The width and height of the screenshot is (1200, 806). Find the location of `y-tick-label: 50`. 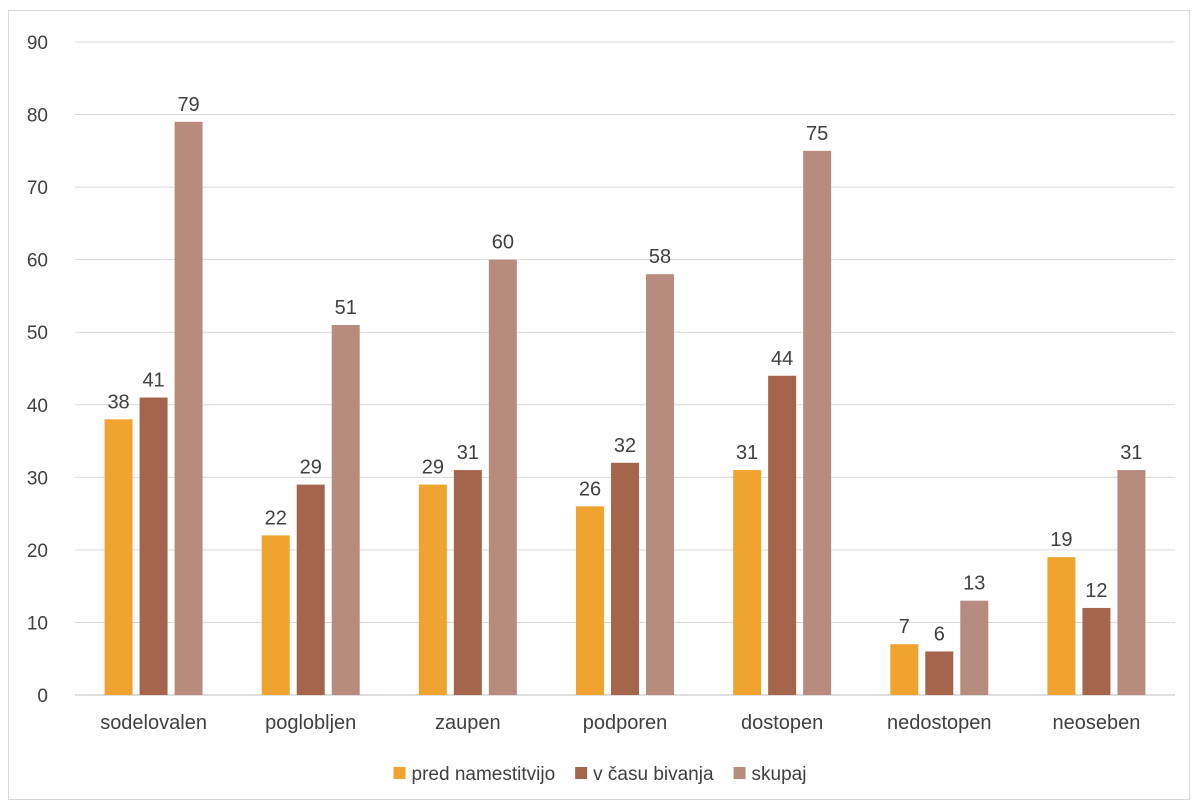

y-tick-label: 50 is located at coordinates (37, 333).